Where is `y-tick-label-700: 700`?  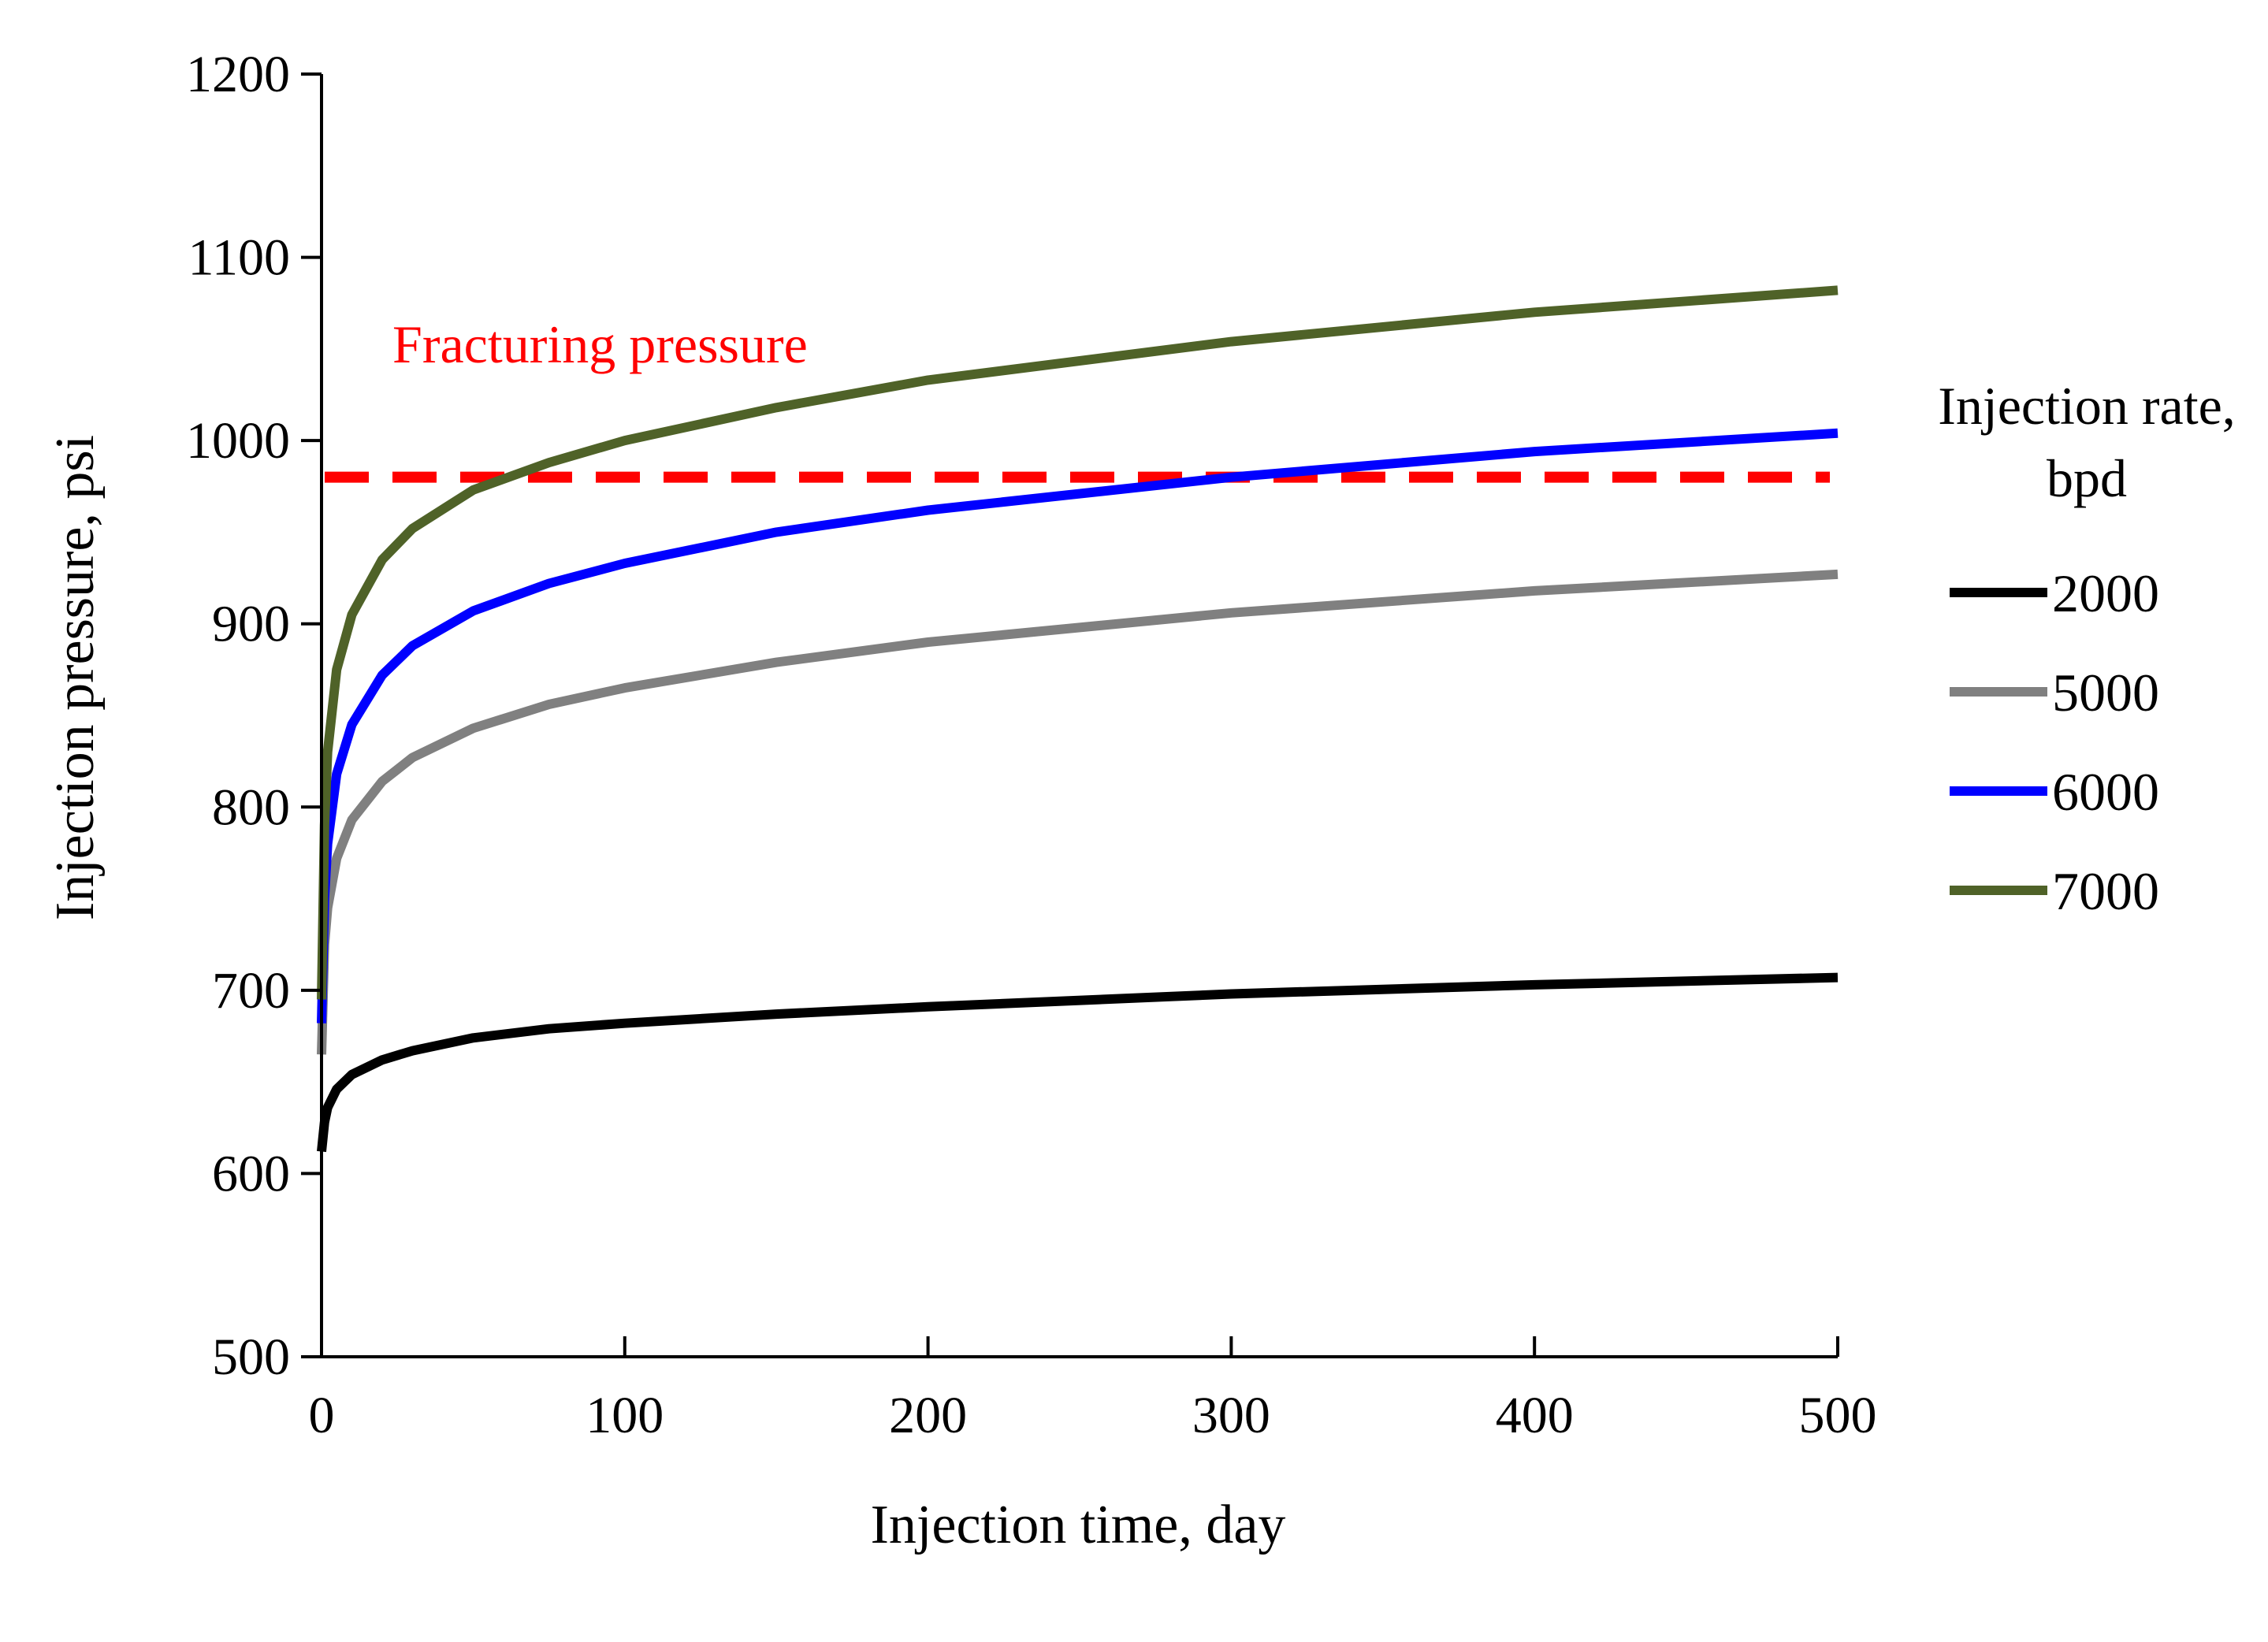
y-tick-label-700: 700 is located at coordinates (251, 991).